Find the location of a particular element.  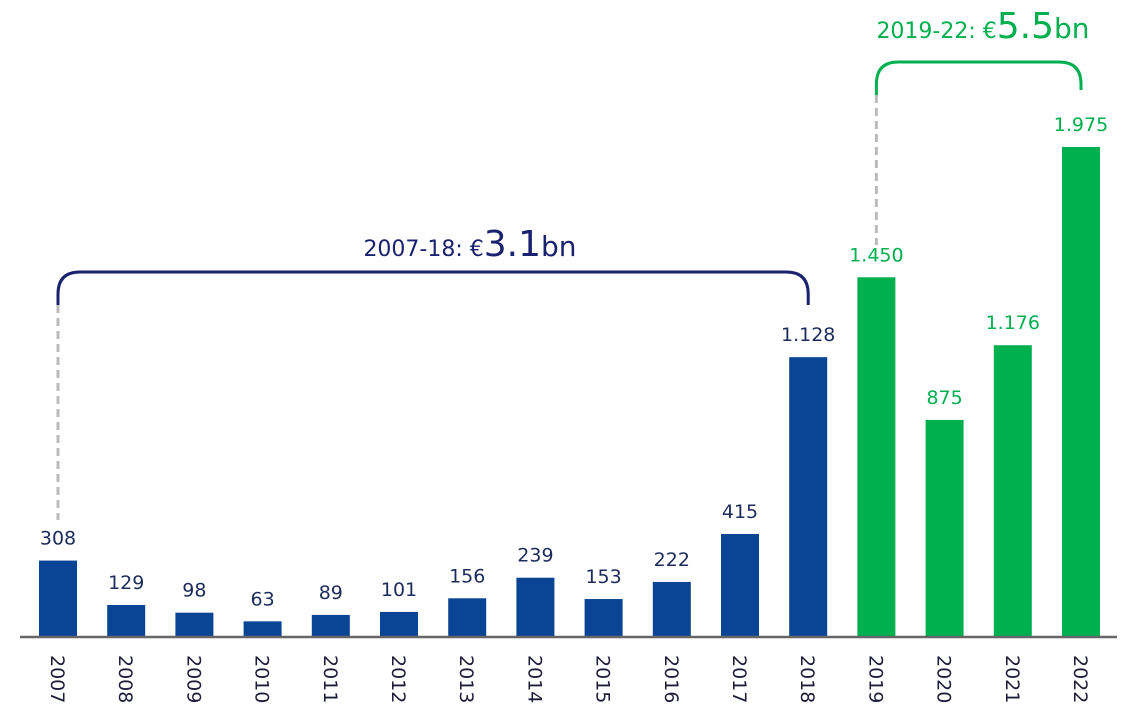

value-label: 875 is located at coordinates (944, 398).